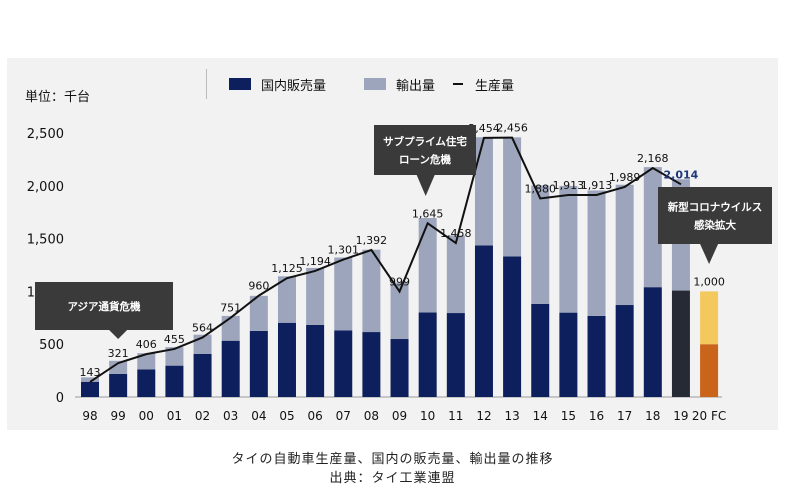  Describe the element at coordinates (240, 84) in the screenshot. I see `legend-swatch-domestic` at that location.